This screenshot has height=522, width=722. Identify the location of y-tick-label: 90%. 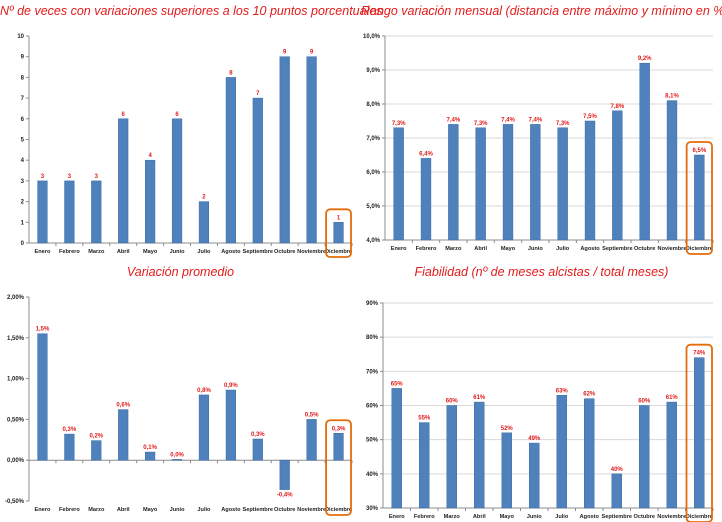
(372, 304).